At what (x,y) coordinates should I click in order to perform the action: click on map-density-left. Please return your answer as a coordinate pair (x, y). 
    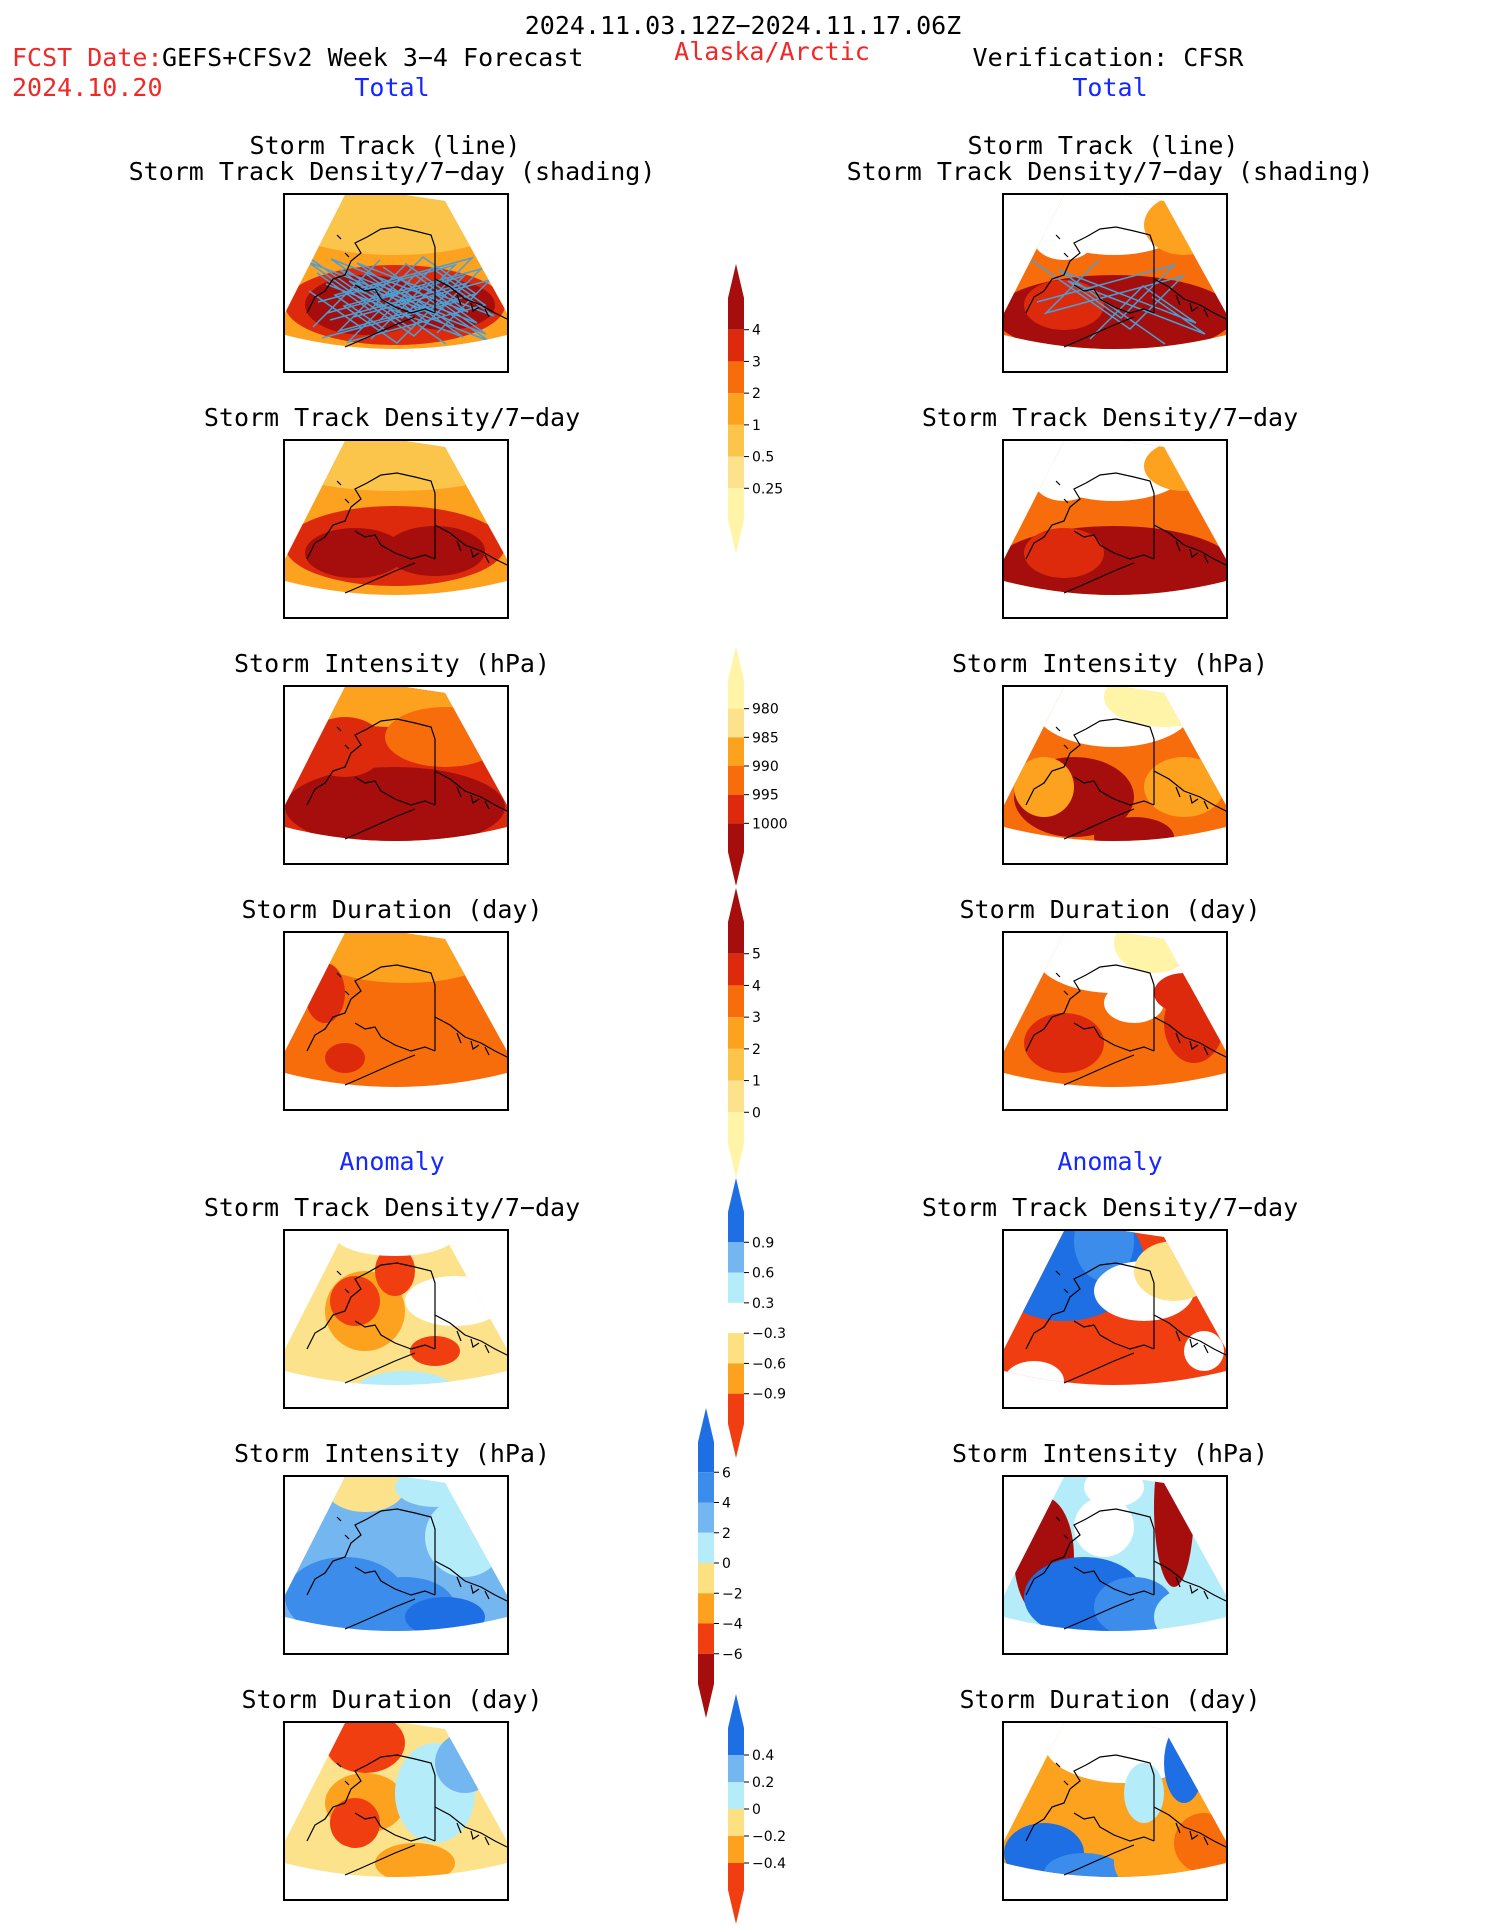
    Looking at the image, I should click on (396, 529).